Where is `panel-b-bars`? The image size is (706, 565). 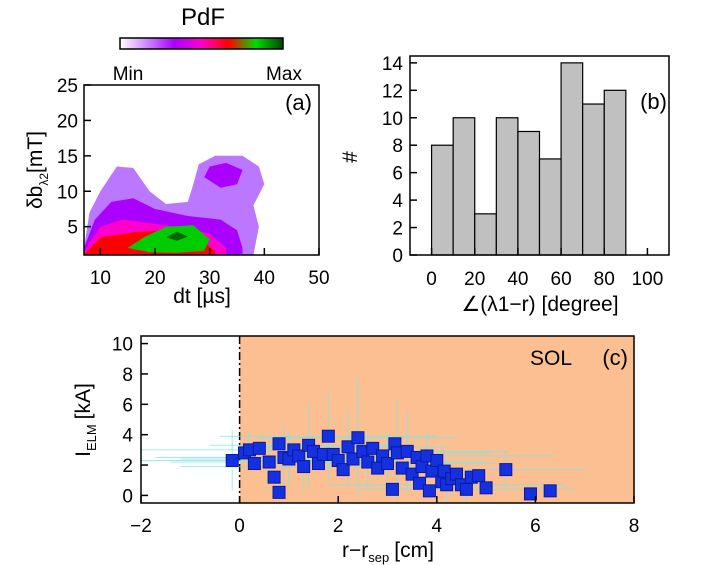 panel-b-bars is located at coordinates (528, 159).